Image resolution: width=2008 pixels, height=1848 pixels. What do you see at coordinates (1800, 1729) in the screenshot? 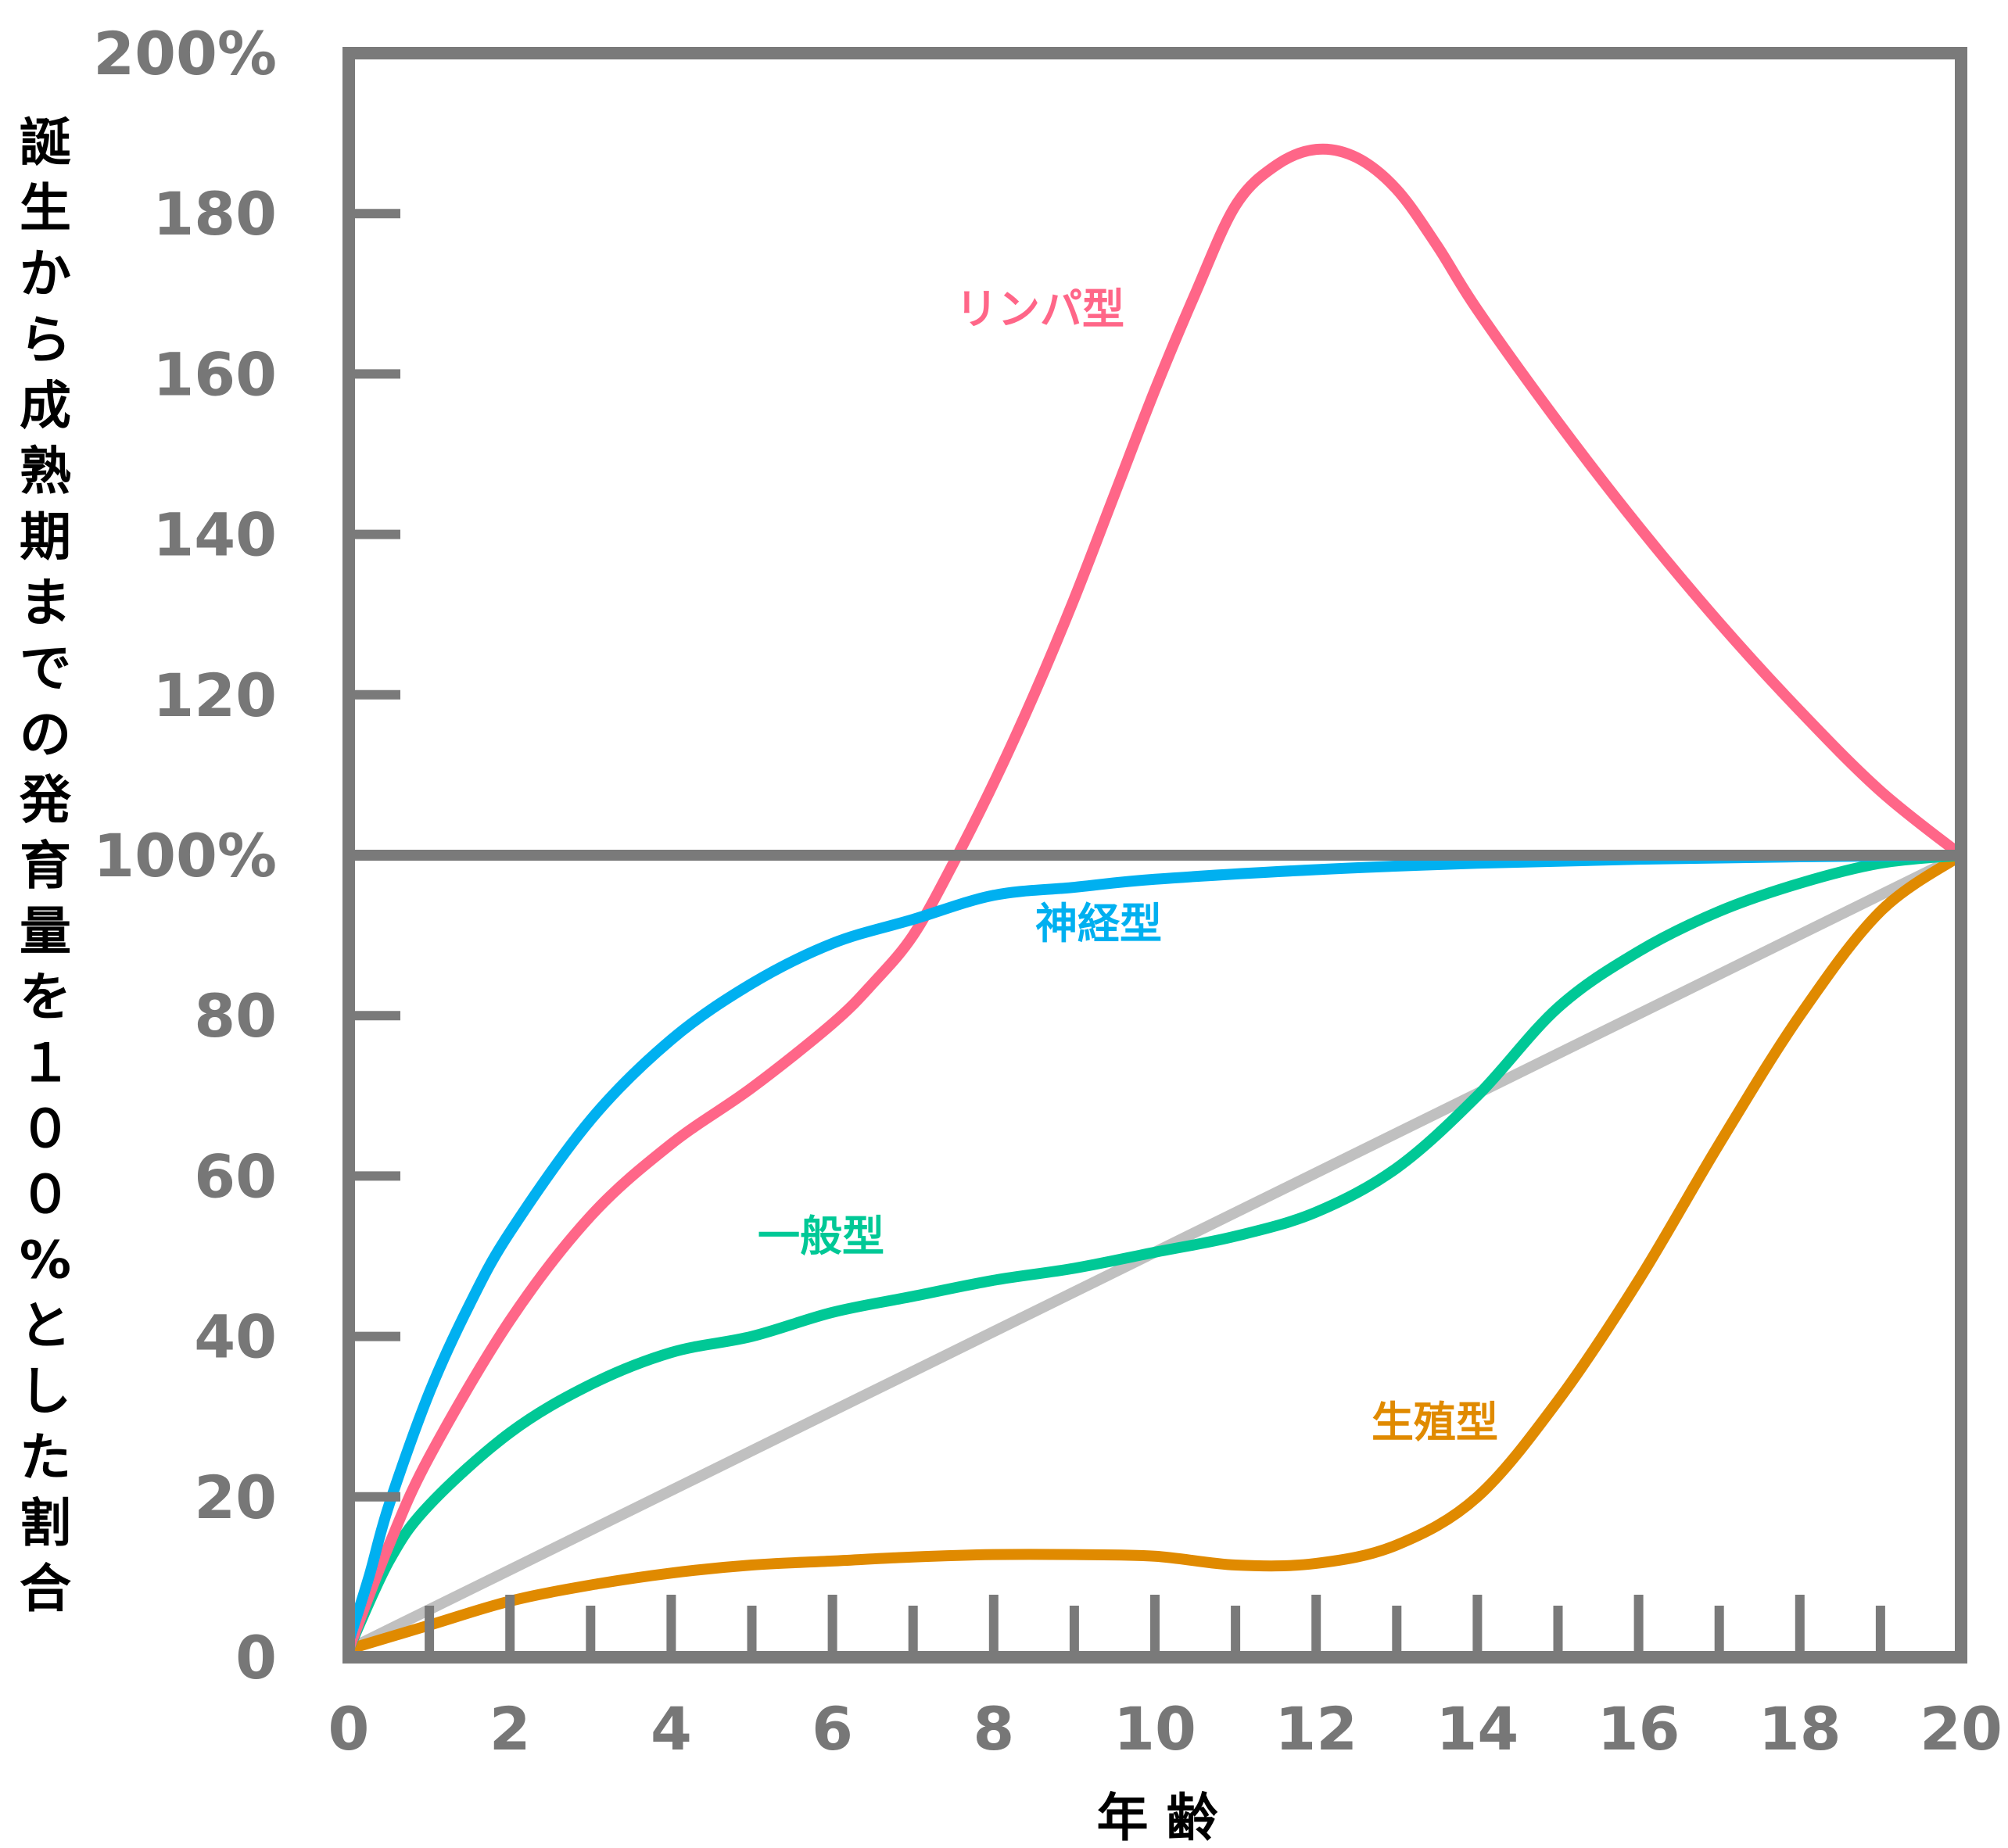
I see `x-tick-label: 18` at bounding box center [1800, 1729].